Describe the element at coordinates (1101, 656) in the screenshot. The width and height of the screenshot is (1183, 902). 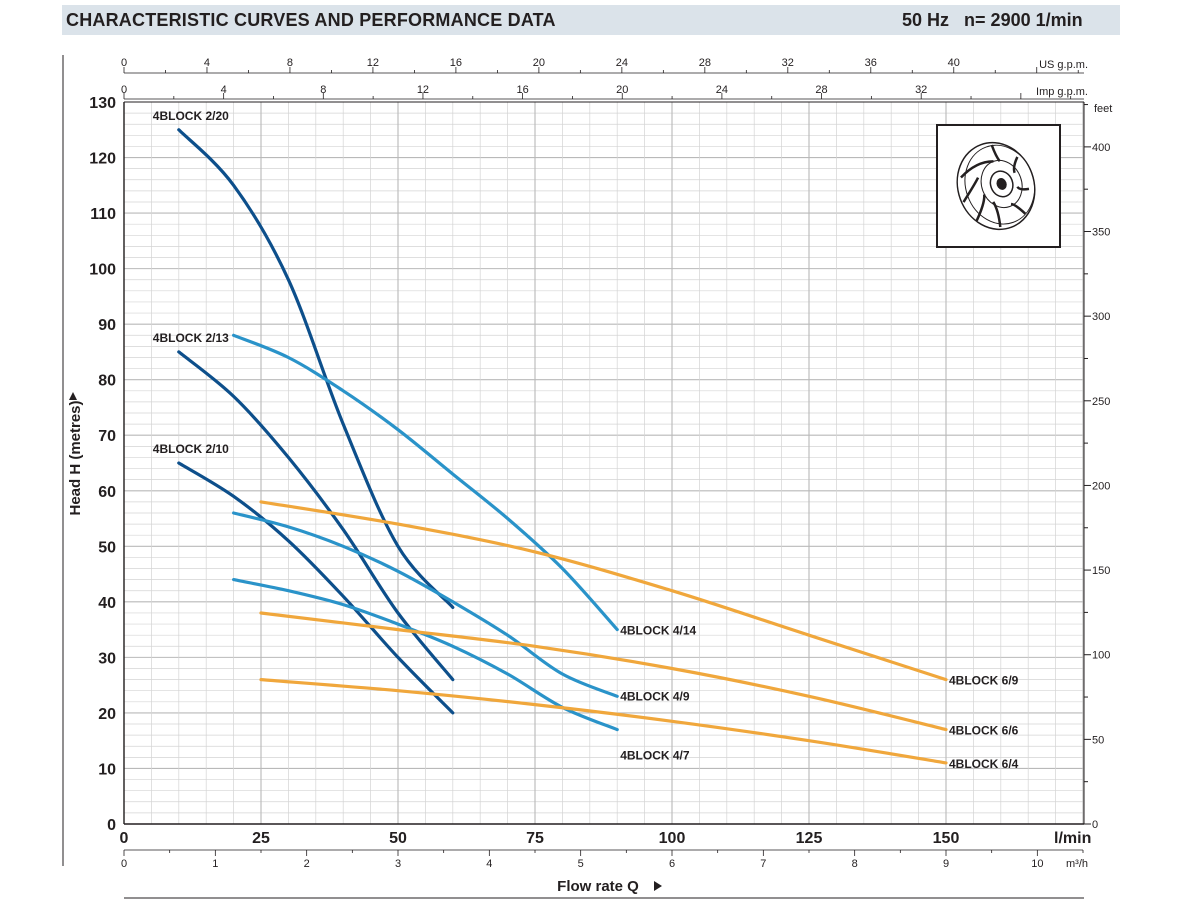
I see `y2-tick-label: 100` at that location.